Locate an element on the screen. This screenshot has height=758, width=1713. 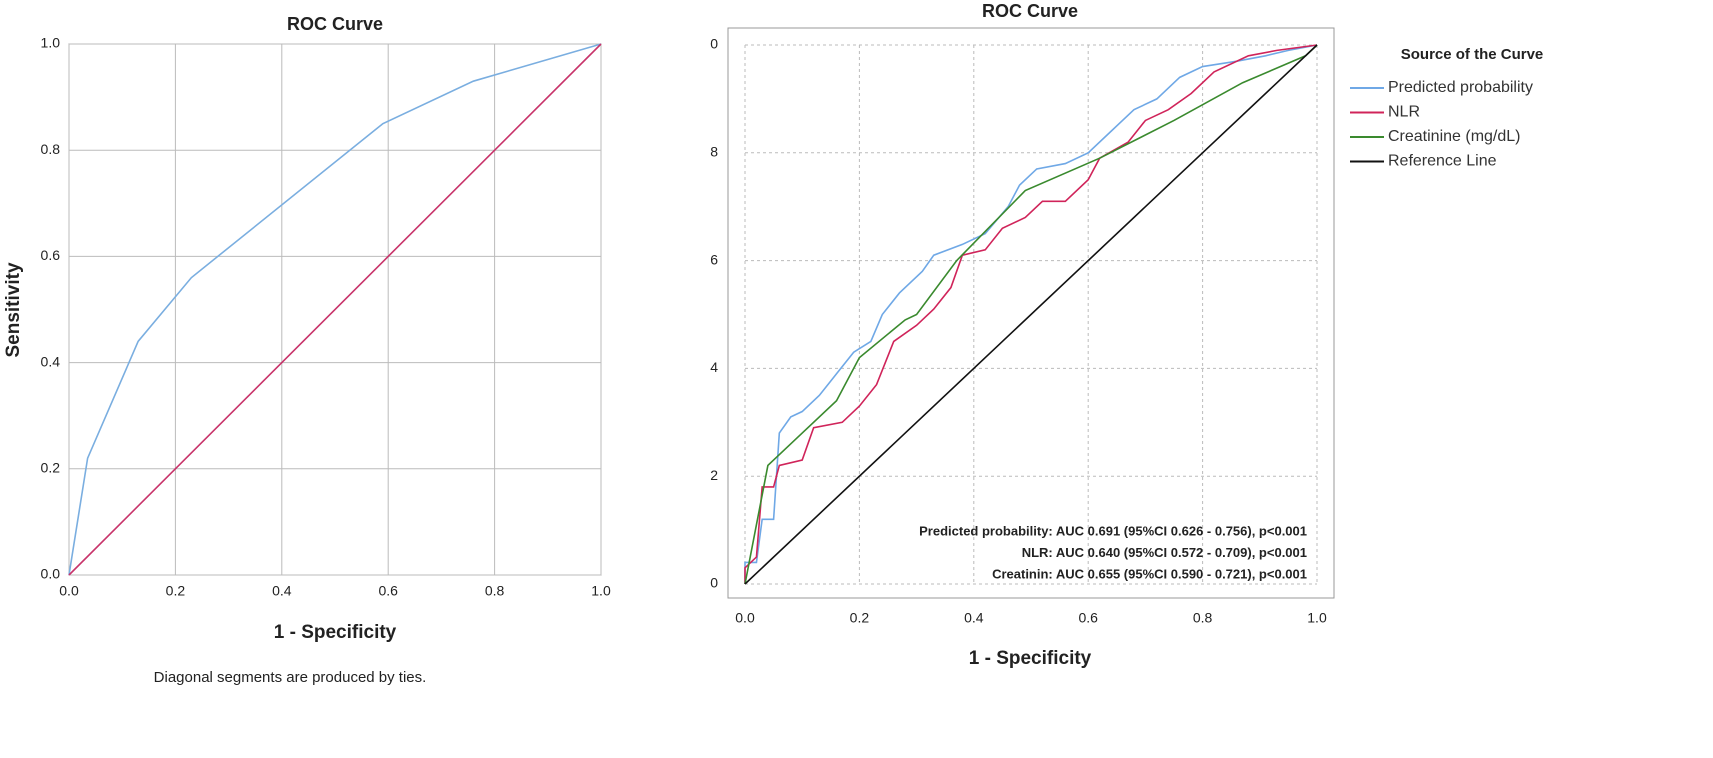
legend-label: Creatinine (mg/dL) is located at coordinates (1454, 136).